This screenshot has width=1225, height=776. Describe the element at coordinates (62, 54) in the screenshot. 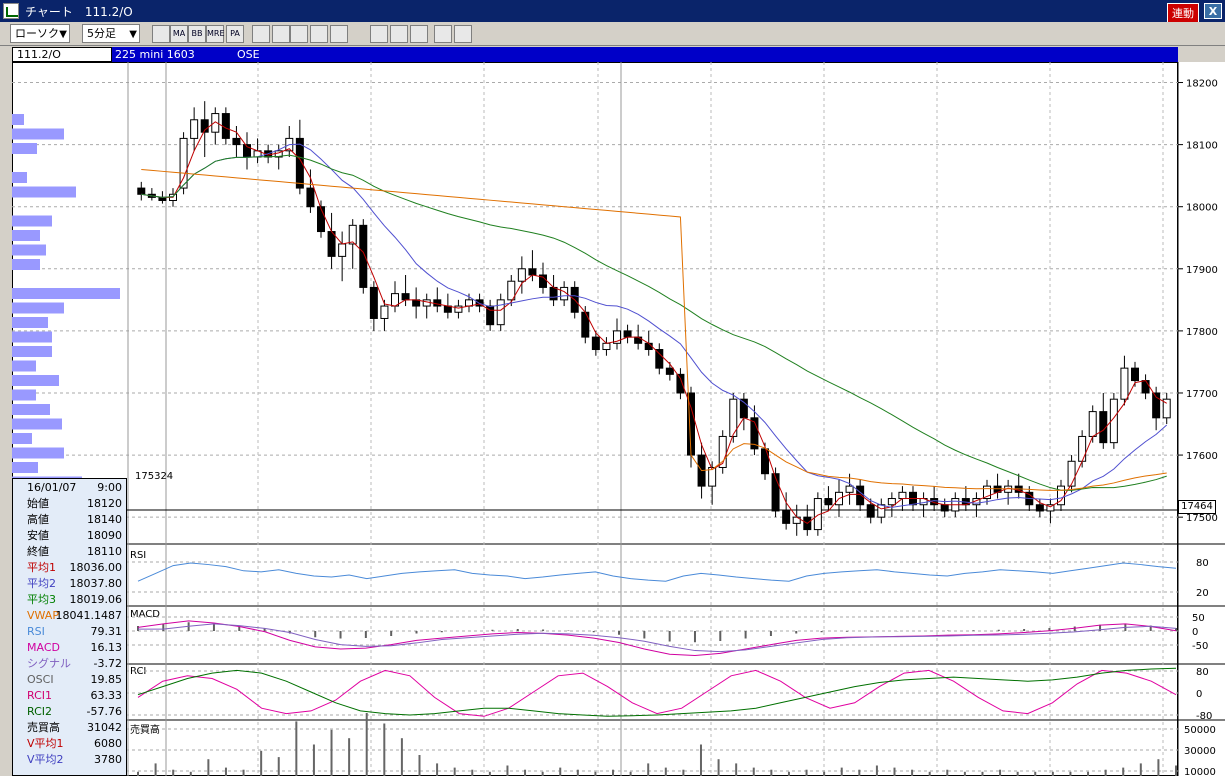

I see `instrument-code: 111.2/O` at that location.